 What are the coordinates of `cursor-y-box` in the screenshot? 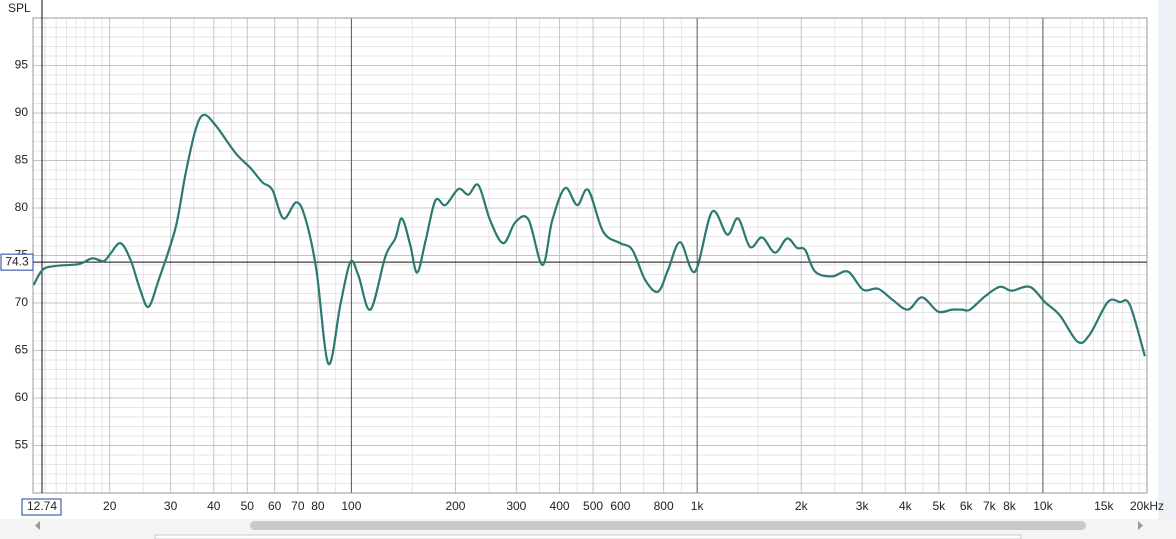 It's located at (17, 262).